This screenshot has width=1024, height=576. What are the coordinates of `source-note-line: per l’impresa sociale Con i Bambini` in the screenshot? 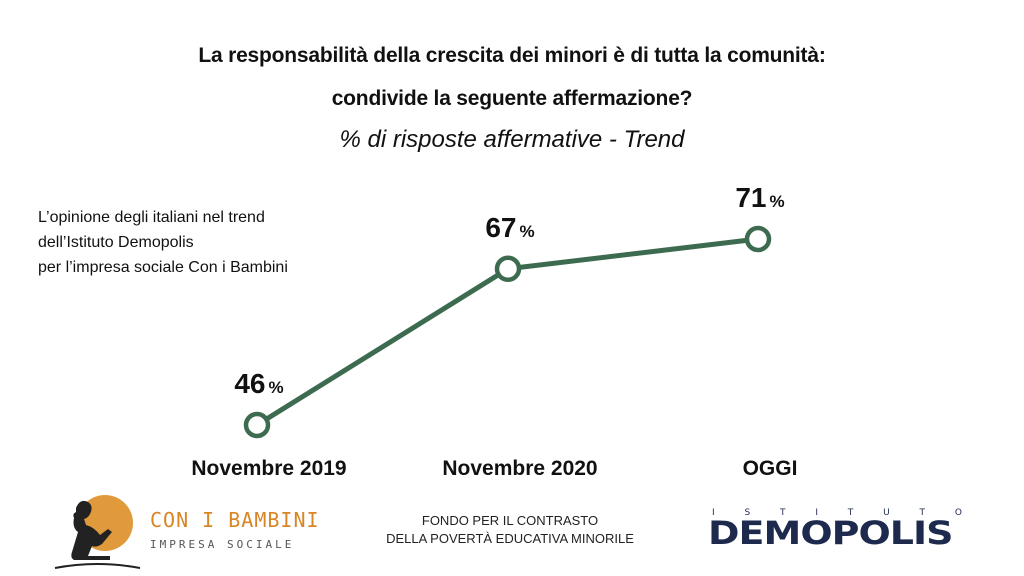 It's located at (163, 267).